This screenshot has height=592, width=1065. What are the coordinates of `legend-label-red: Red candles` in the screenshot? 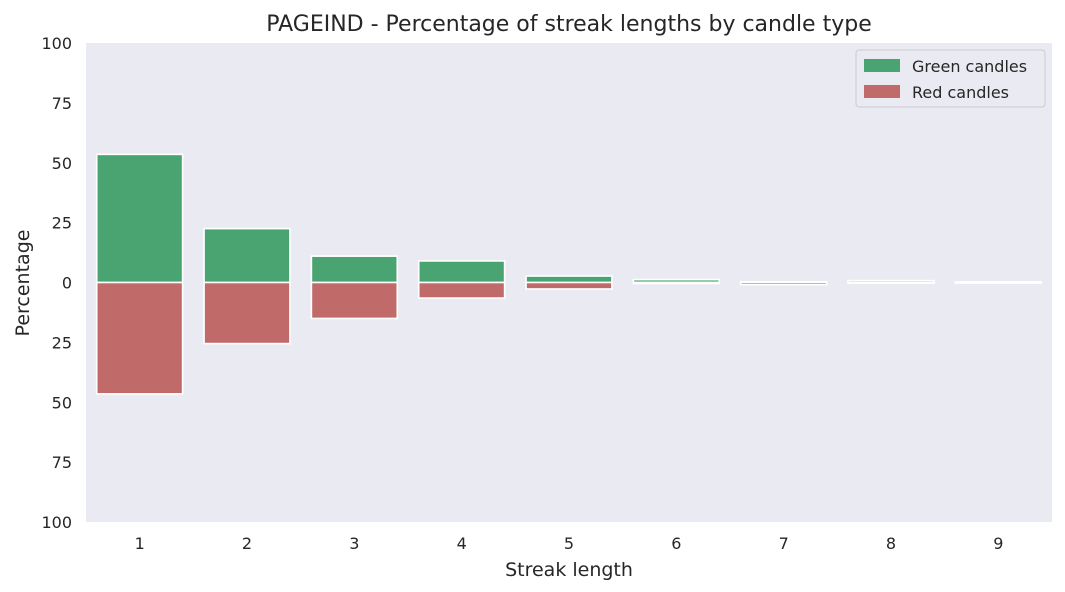 It's located at (960, 92).